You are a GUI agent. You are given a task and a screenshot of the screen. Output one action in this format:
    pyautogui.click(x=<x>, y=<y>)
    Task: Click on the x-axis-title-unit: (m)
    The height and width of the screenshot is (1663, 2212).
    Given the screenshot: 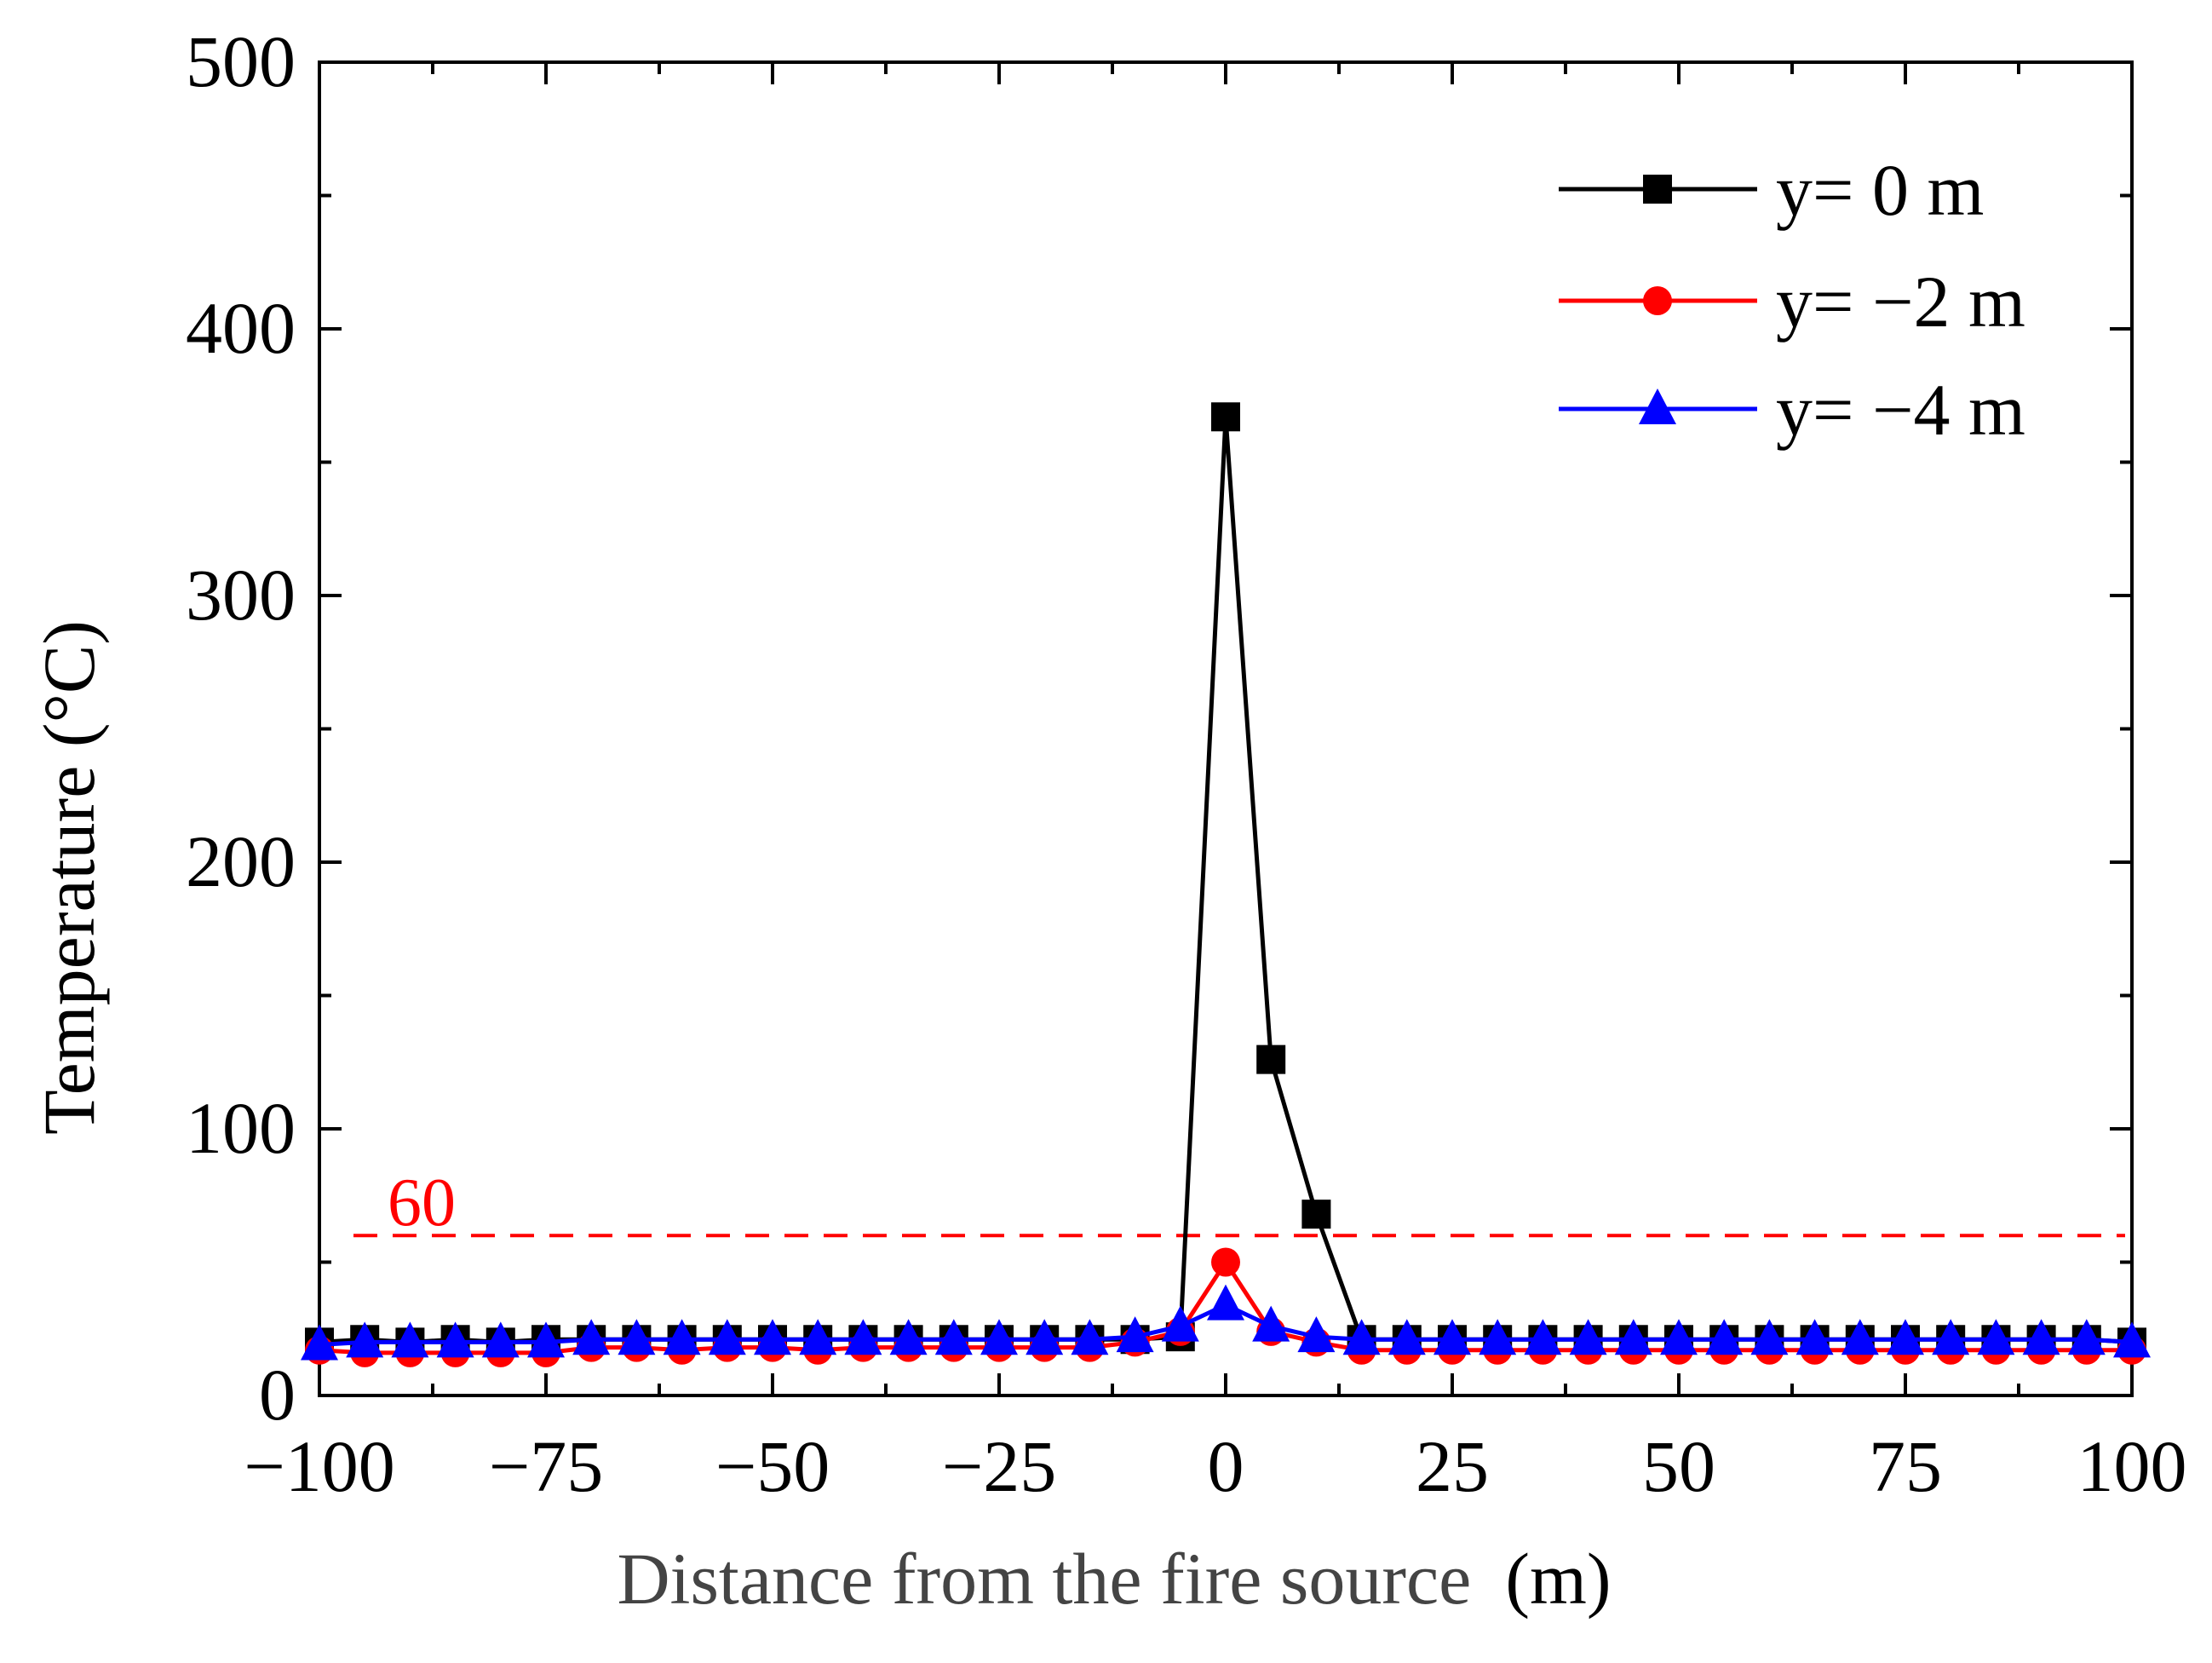 What is the action you would take?
    pyautogui.click(x=1558, y=1579)
    